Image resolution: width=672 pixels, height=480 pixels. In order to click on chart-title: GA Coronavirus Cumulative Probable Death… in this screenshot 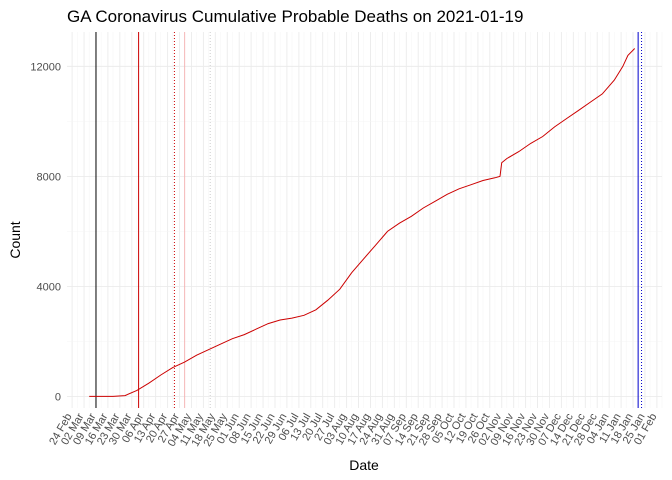, I will do `click(295, 16)`.